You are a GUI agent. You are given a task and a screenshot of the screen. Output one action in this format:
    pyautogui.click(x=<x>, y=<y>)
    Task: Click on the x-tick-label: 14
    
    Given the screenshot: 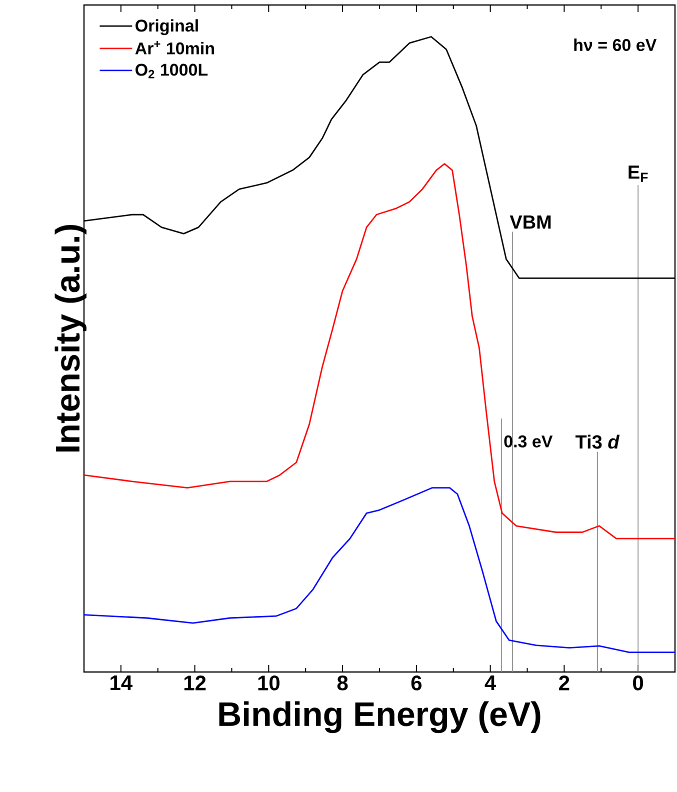 What is the action you would take?
    pyautogui.click(x=121, y=683)
    